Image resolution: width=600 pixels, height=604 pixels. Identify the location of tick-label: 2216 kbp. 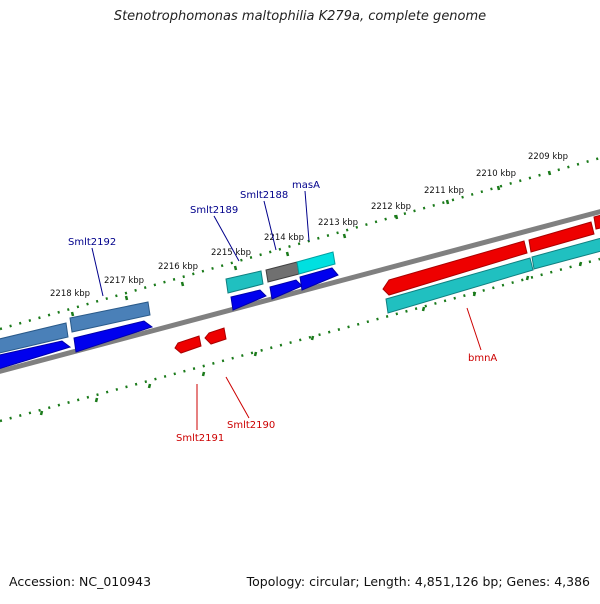
(178, 267).